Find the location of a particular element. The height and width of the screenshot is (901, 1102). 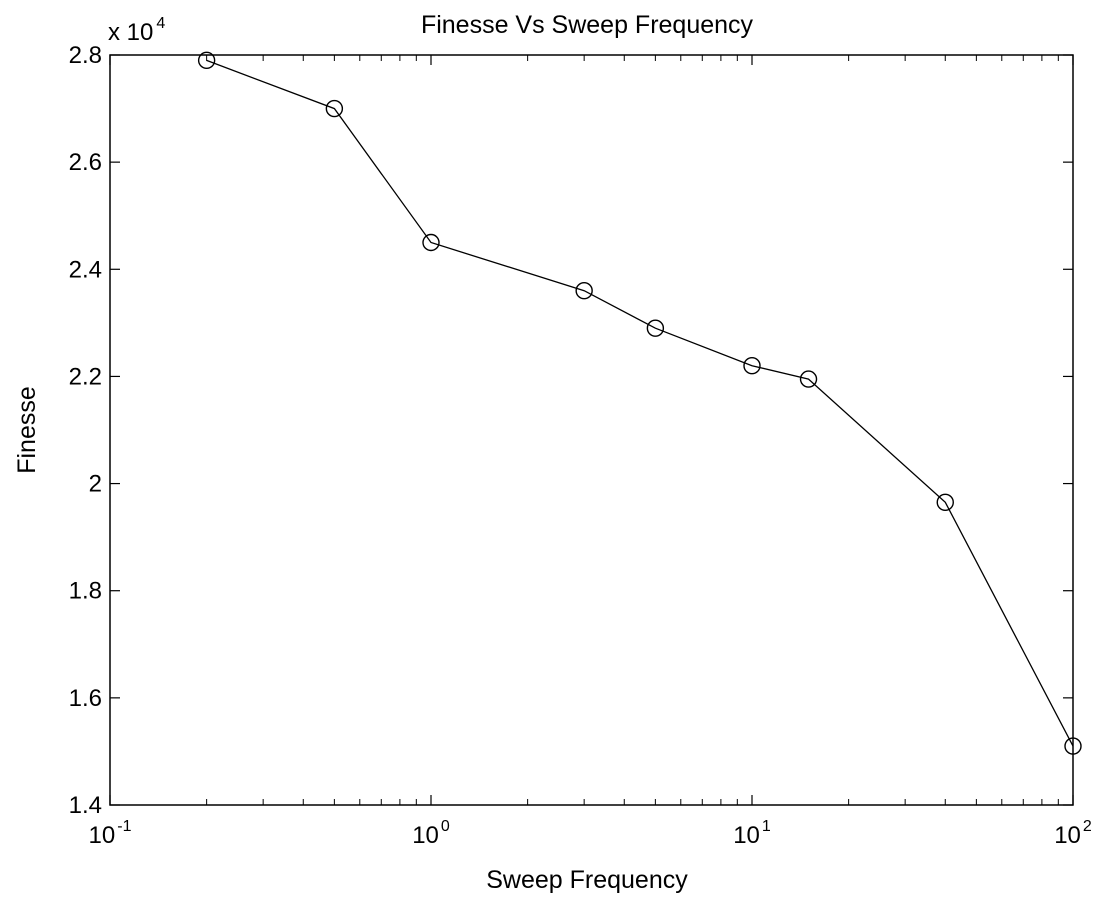

y-tick-label: 1.4 is located at coordinates (85, 805).